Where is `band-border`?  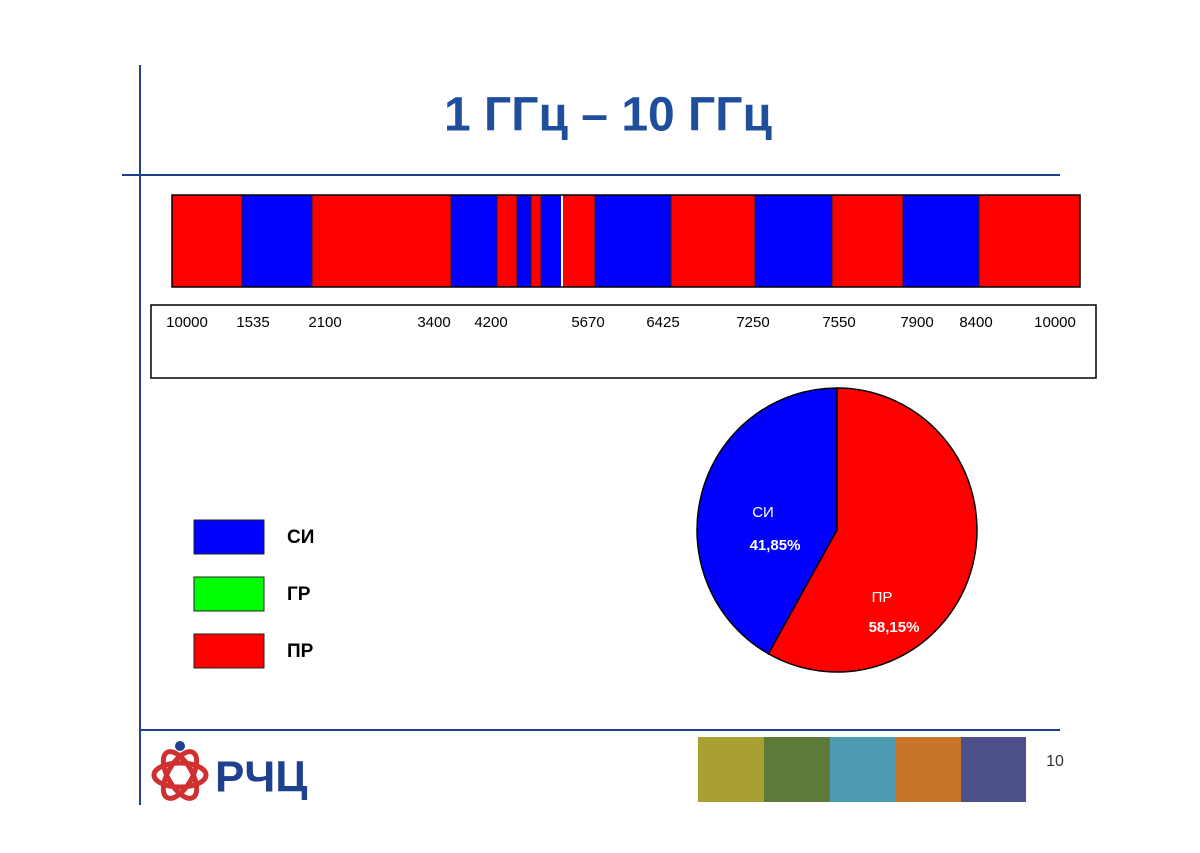
band-border is located at coordinates (626, 241).